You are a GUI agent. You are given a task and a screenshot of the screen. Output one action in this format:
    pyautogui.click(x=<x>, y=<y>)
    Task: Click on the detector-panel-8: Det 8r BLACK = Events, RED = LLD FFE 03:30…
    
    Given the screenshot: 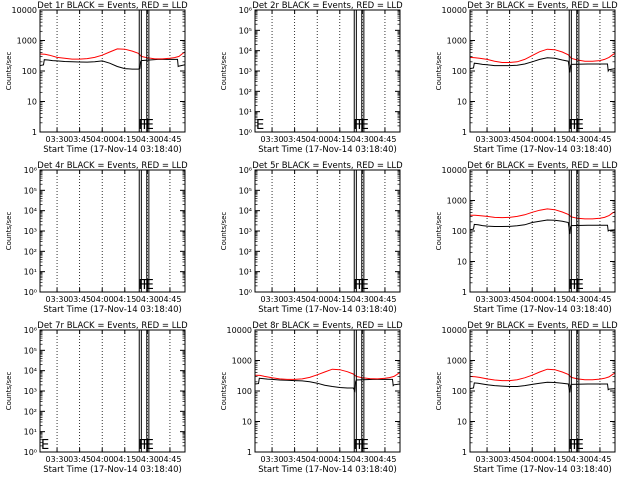 What is the action you would take?
    pyautogui.click(x=311, y=398)
    